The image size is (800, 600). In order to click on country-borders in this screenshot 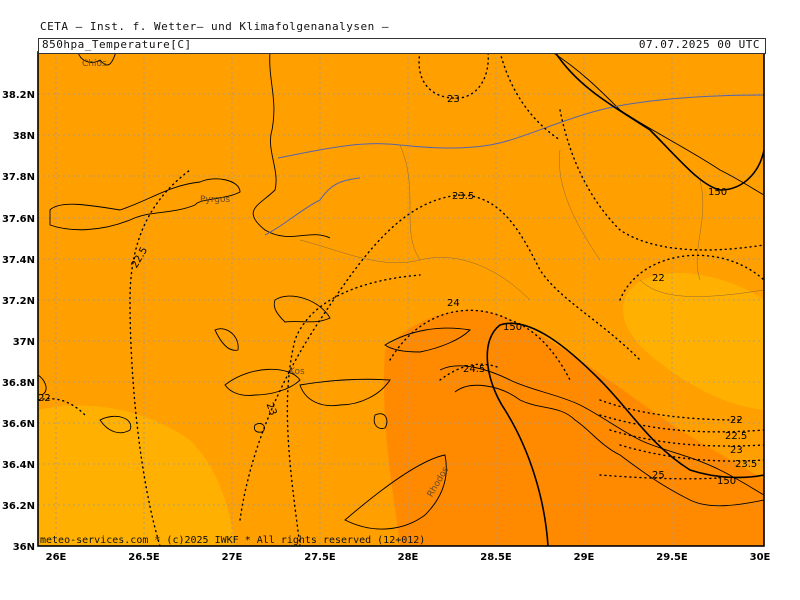, I will do `click(514, 165)`.